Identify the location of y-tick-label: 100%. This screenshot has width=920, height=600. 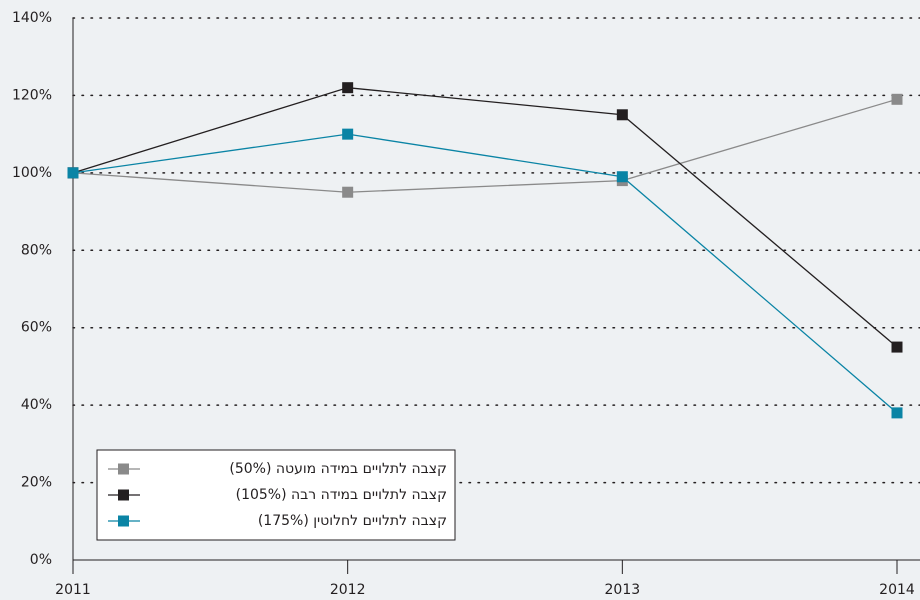
(32, 173).